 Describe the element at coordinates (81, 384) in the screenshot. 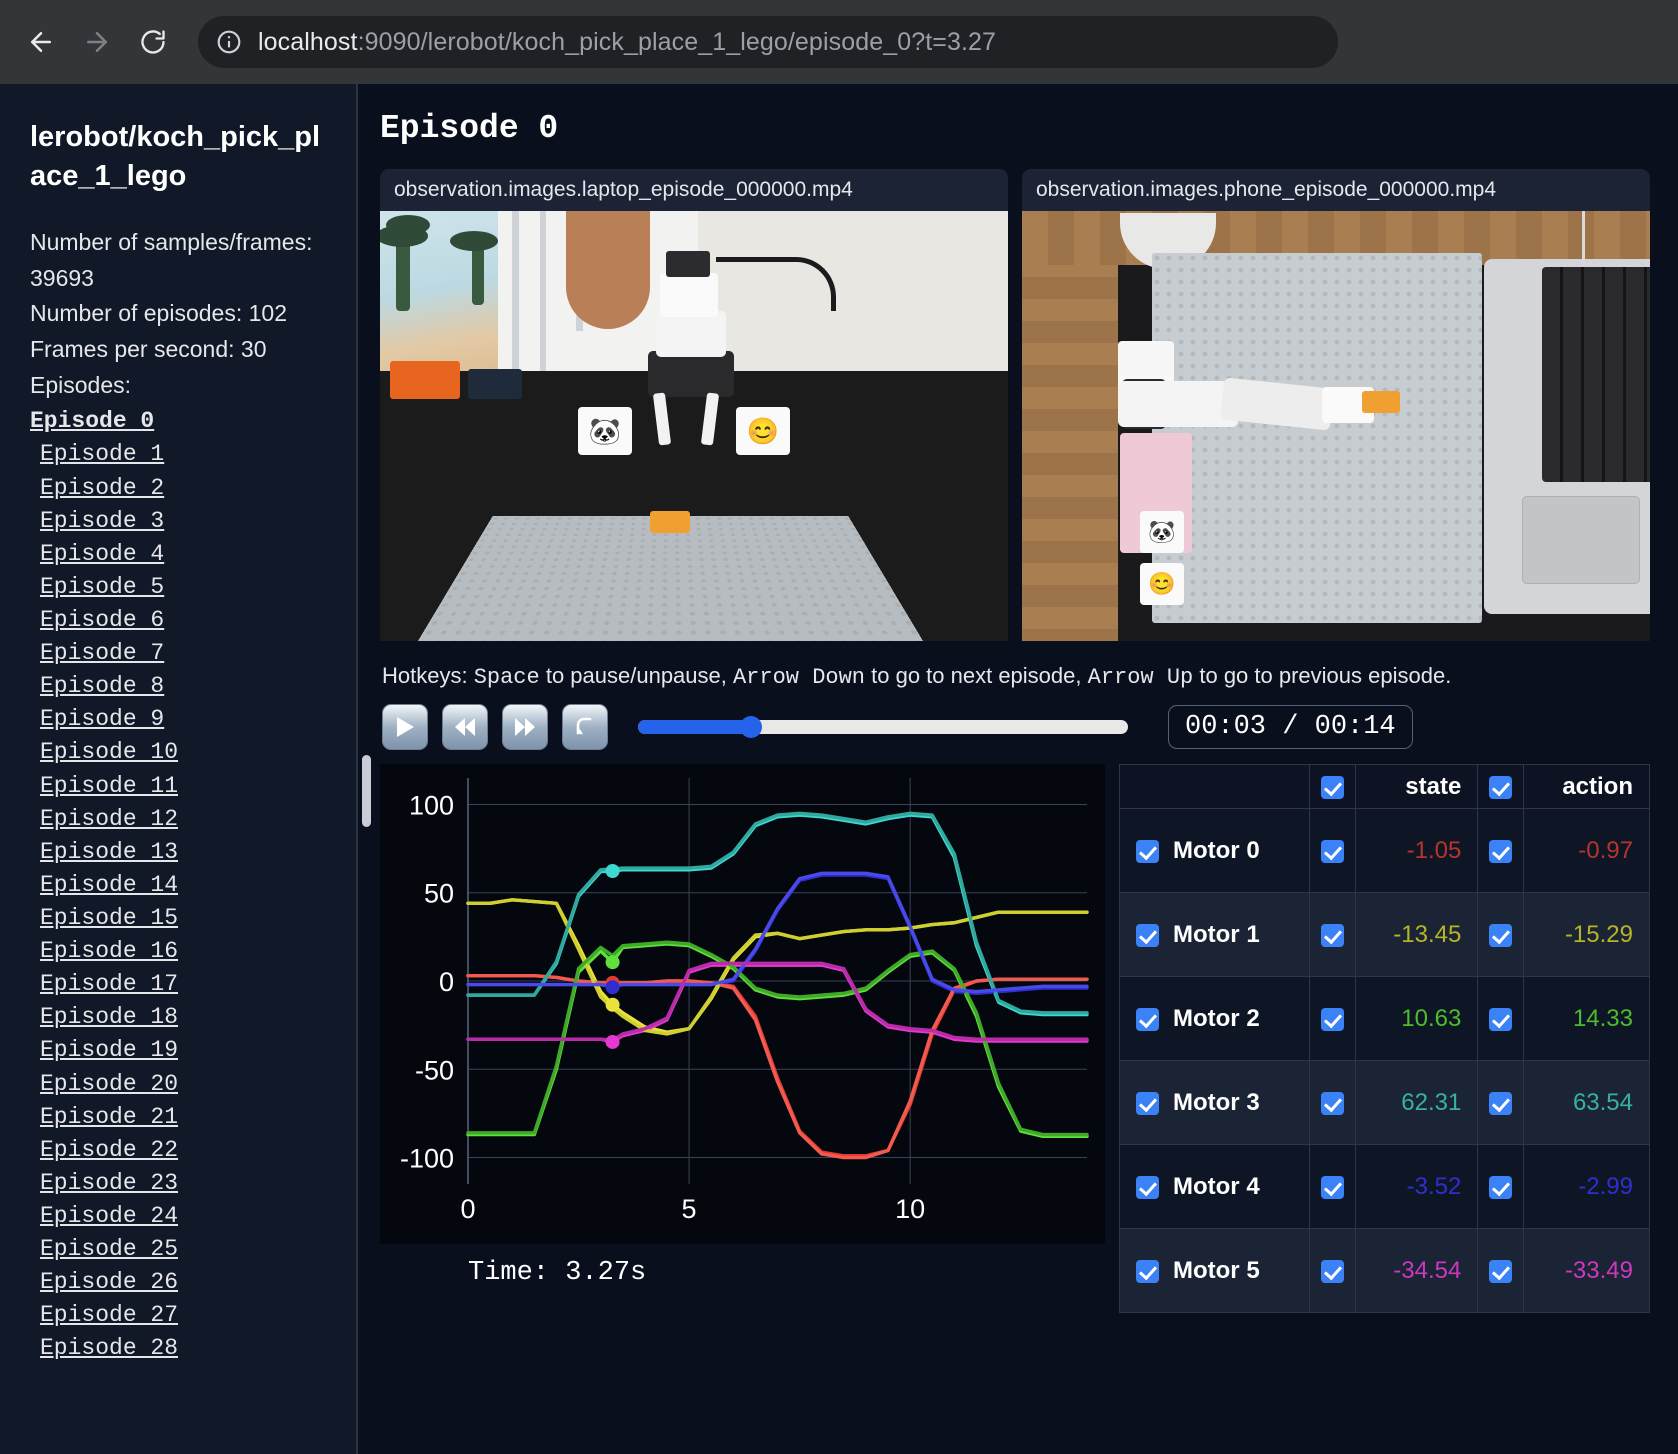

I see `episodes-label: Episodes:` at that location.